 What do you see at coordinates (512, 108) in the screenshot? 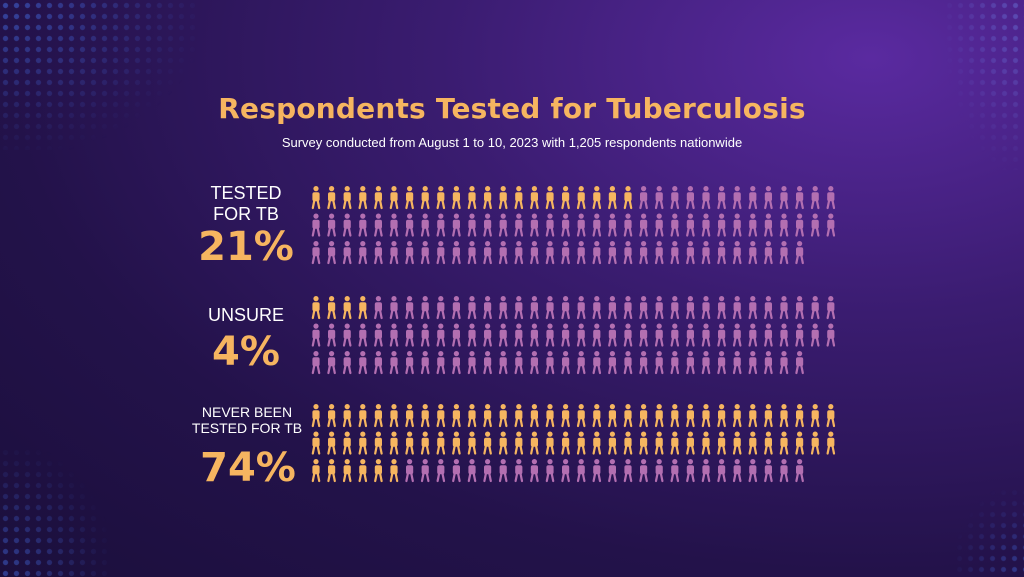
I see `chart-title: Respondents Tested for Tuberculosis` at bounding box center [512, 108].